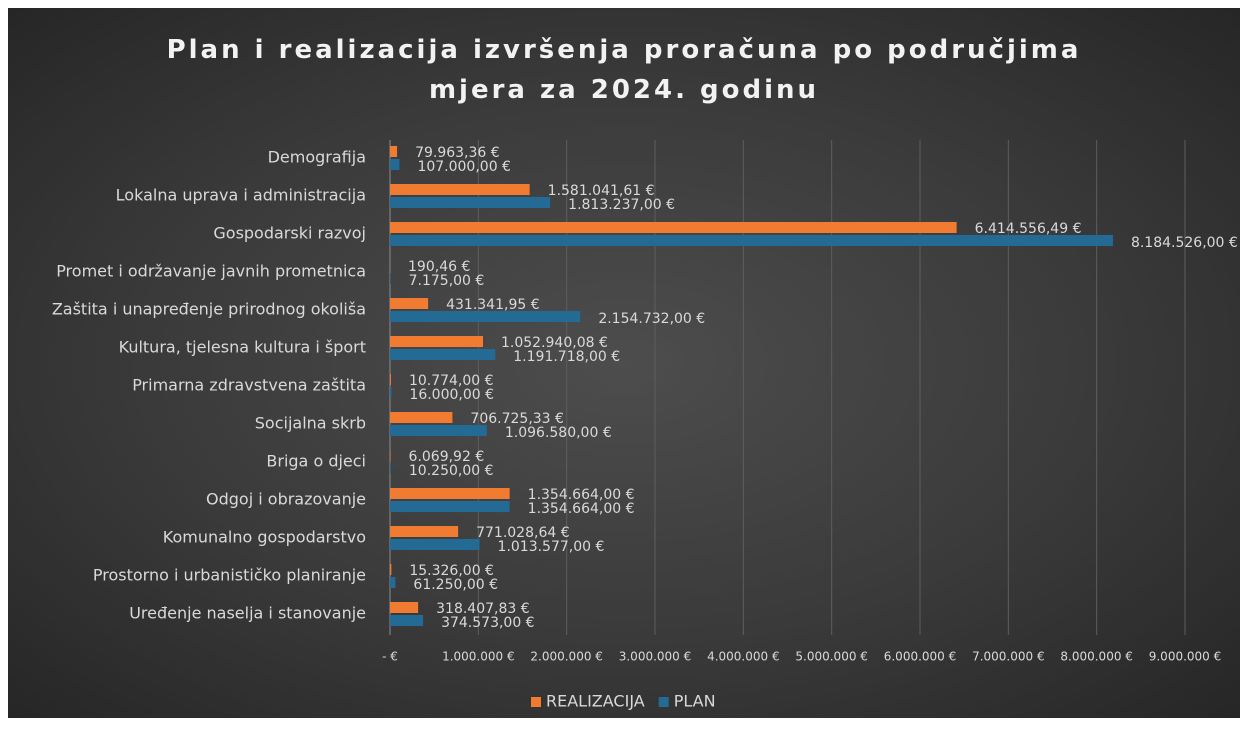  What do you see at coordinates (439, 267) in the screenshot?
I see `data-label: 190,46 €` at bounding box center [439, 267].